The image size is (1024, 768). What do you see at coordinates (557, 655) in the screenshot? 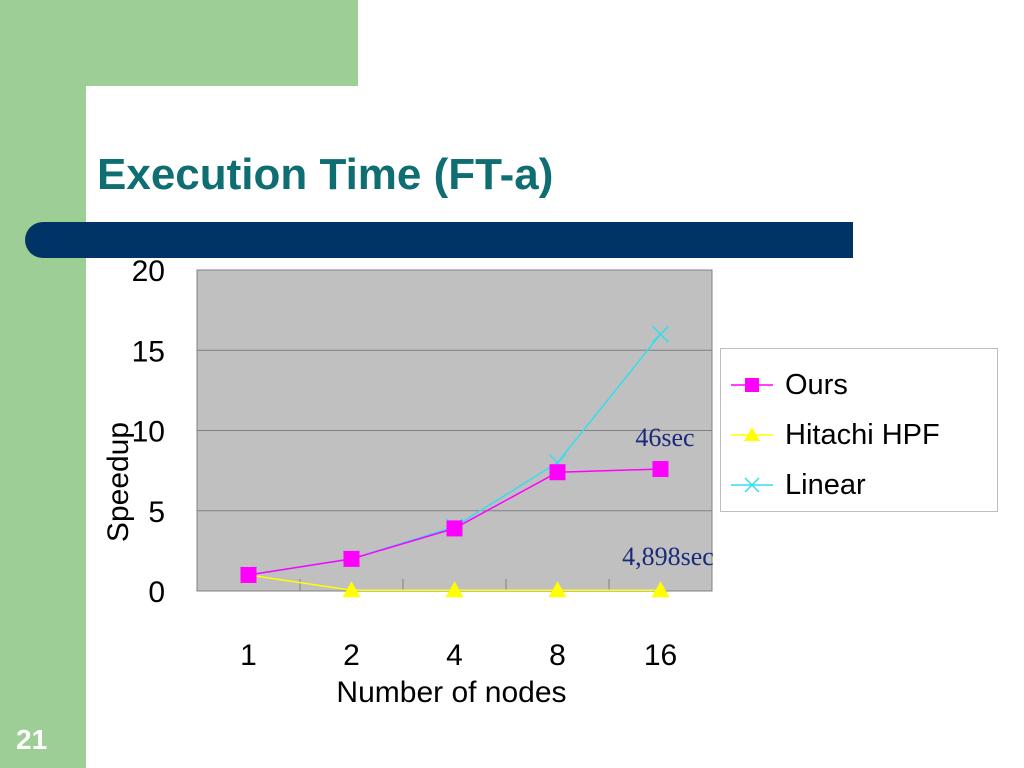
I see `x-tick-label: 8` at bounding box center [557, 655].